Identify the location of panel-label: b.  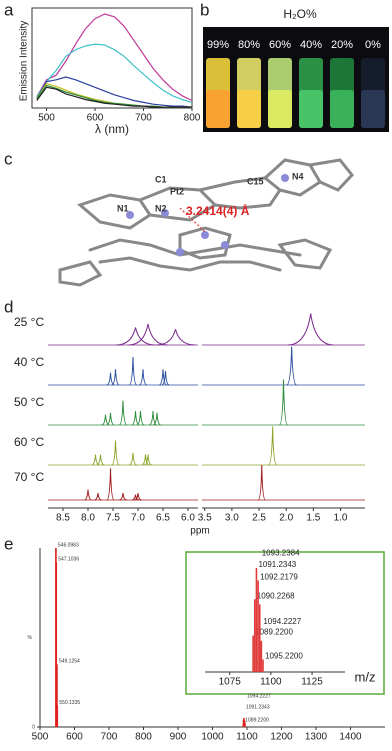
(204, 9).